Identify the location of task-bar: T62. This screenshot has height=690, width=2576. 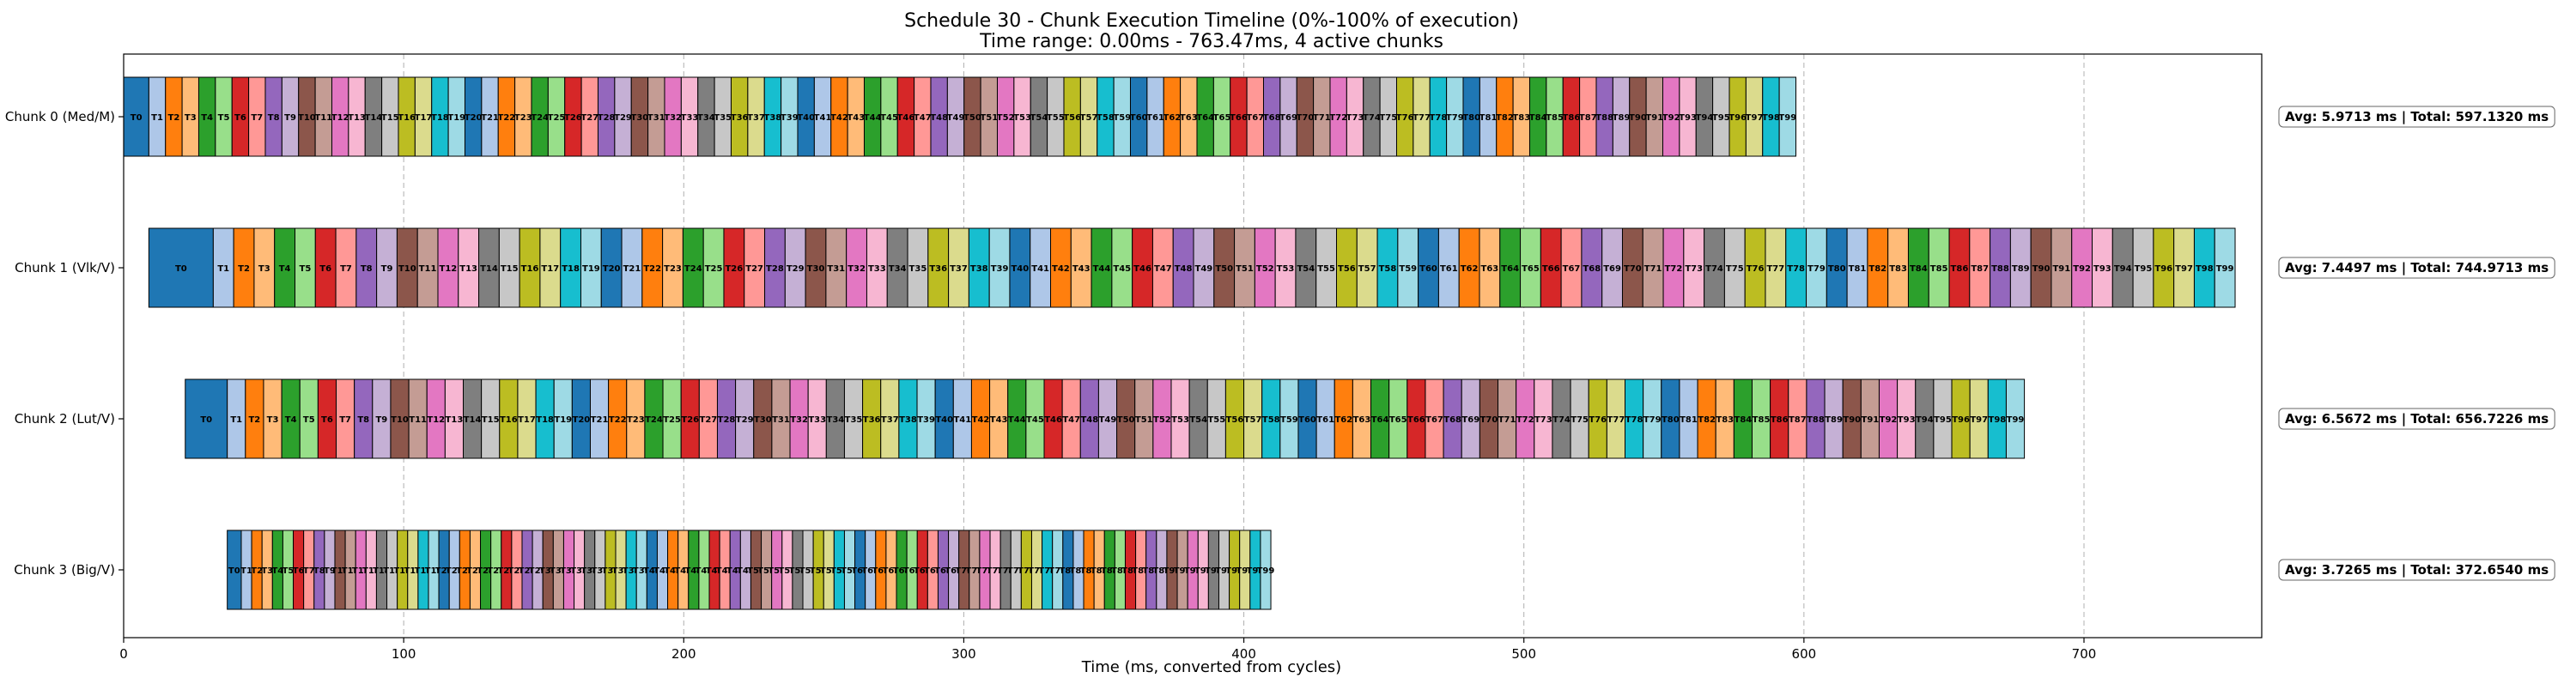
(1172, 116).